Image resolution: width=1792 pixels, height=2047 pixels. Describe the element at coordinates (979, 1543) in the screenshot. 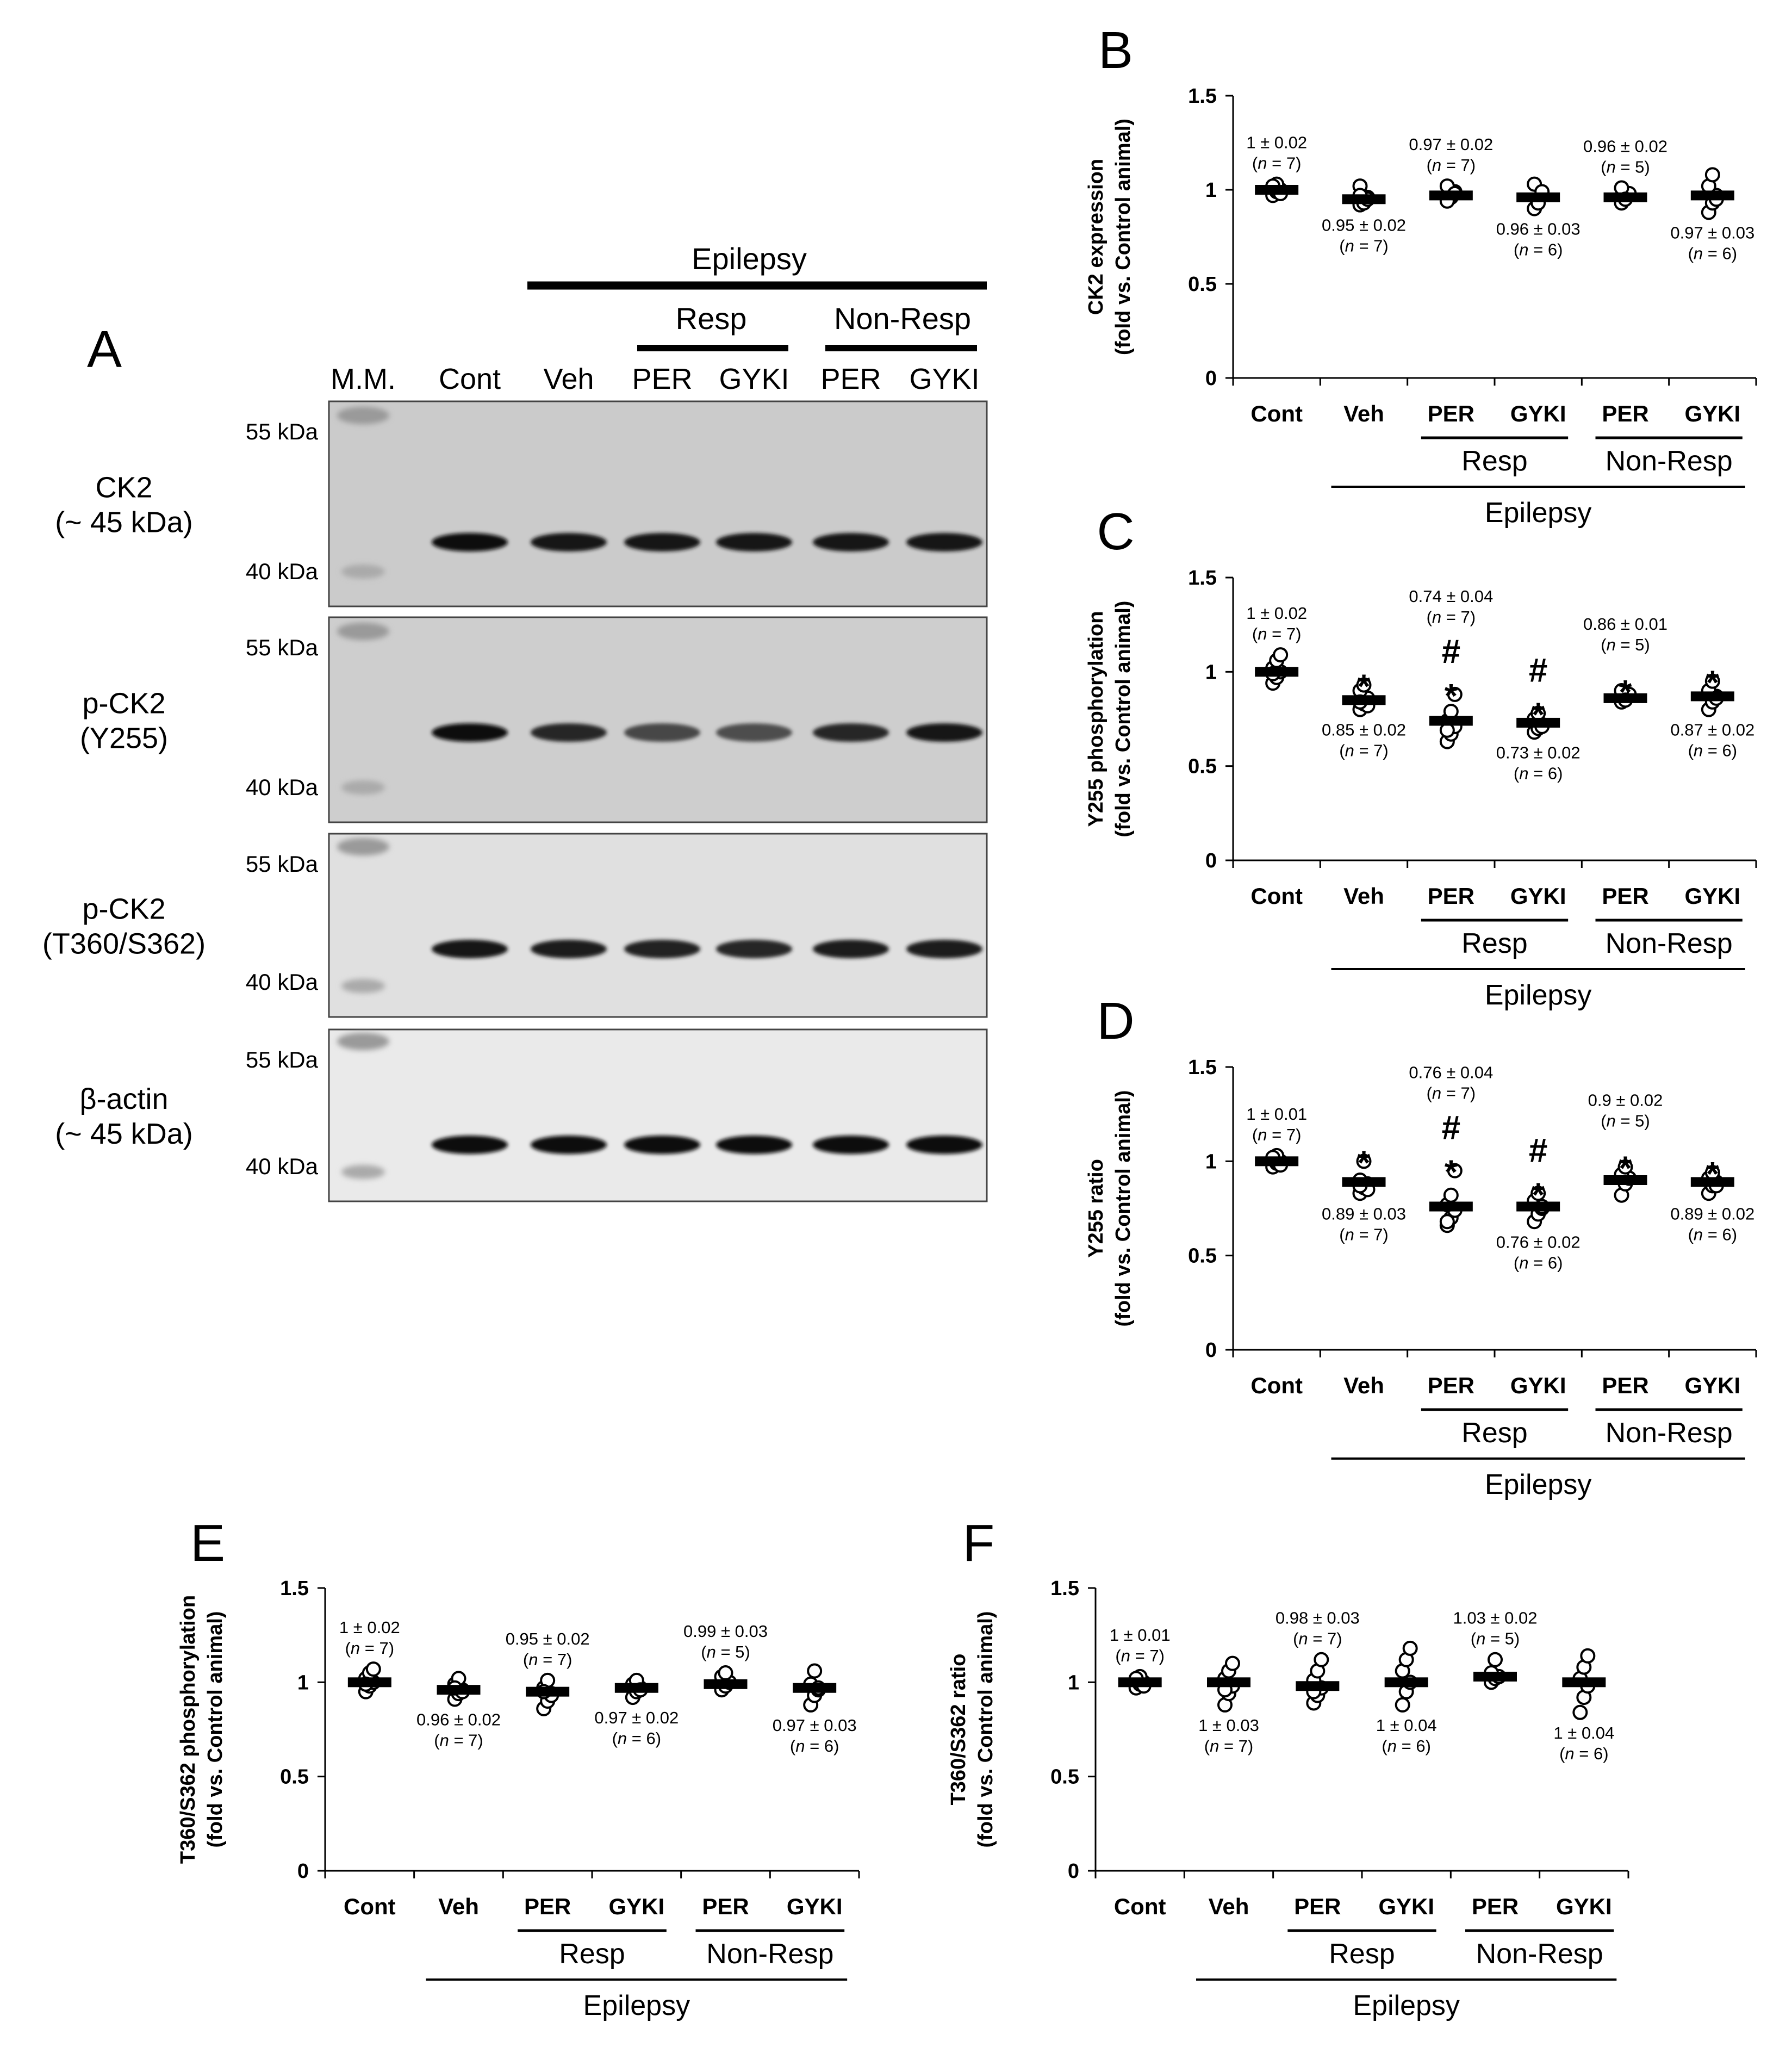

I see `panel-letter: F` at that location.